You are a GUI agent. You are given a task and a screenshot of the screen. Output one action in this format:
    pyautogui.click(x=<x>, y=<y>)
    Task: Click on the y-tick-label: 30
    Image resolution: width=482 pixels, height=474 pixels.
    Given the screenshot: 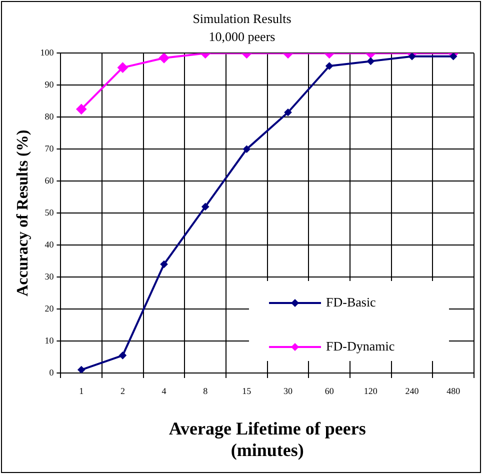 What is the action you would take?
    pyautogui.click(x=49, y=276)
    